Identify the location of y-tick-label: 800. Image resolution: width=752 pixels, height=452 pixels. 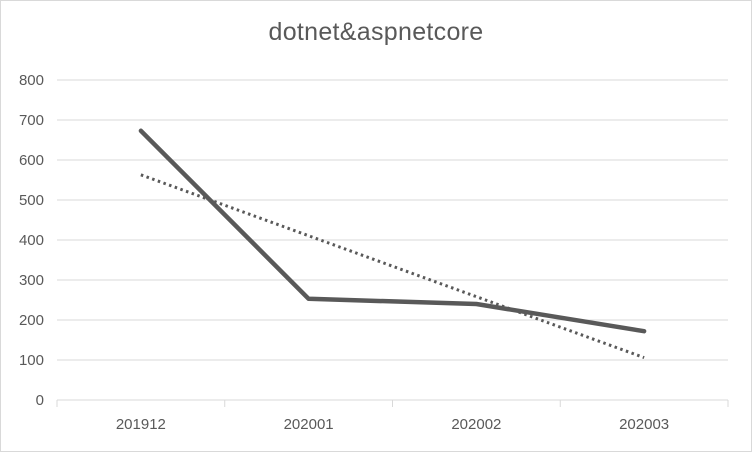
(31, 80).